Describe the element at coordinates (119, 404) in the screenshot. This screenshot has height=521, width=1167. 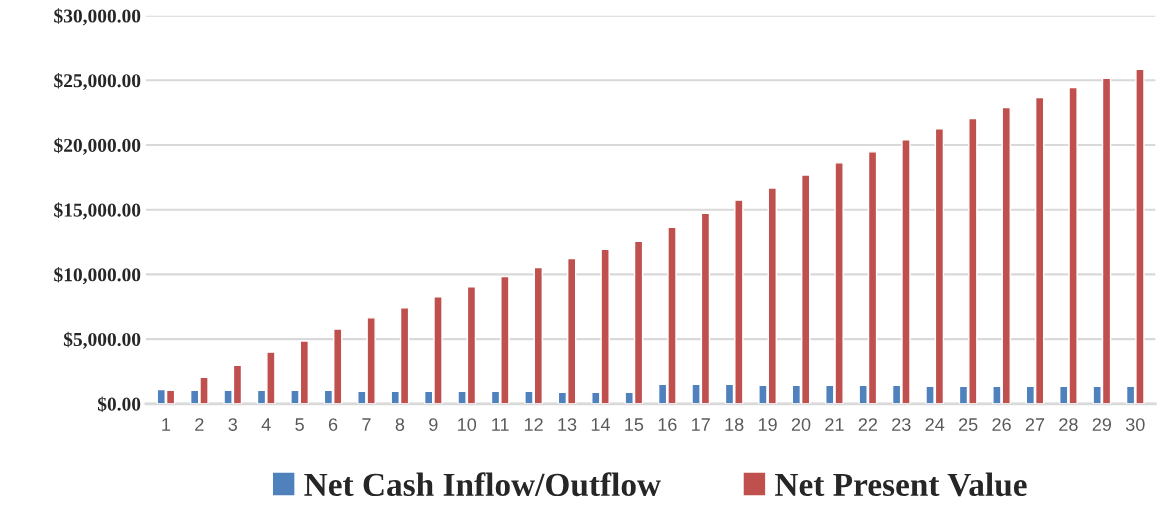
I see `y-tick-label: $0.00` at that location.